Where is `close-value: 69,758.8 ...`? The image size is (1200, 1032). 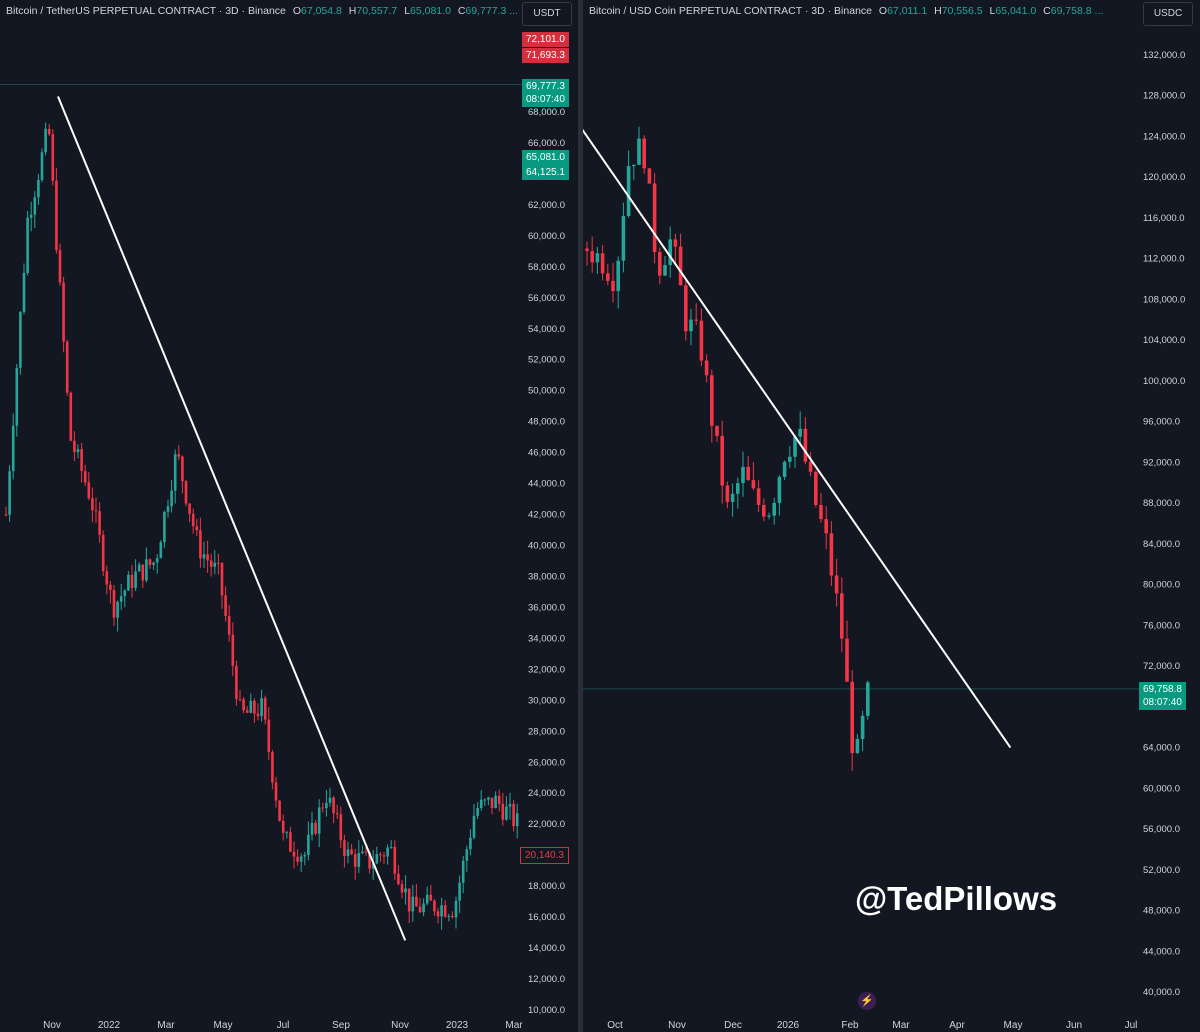 close-value: 69,758.8 ... is located at coordinates (1077, 11).